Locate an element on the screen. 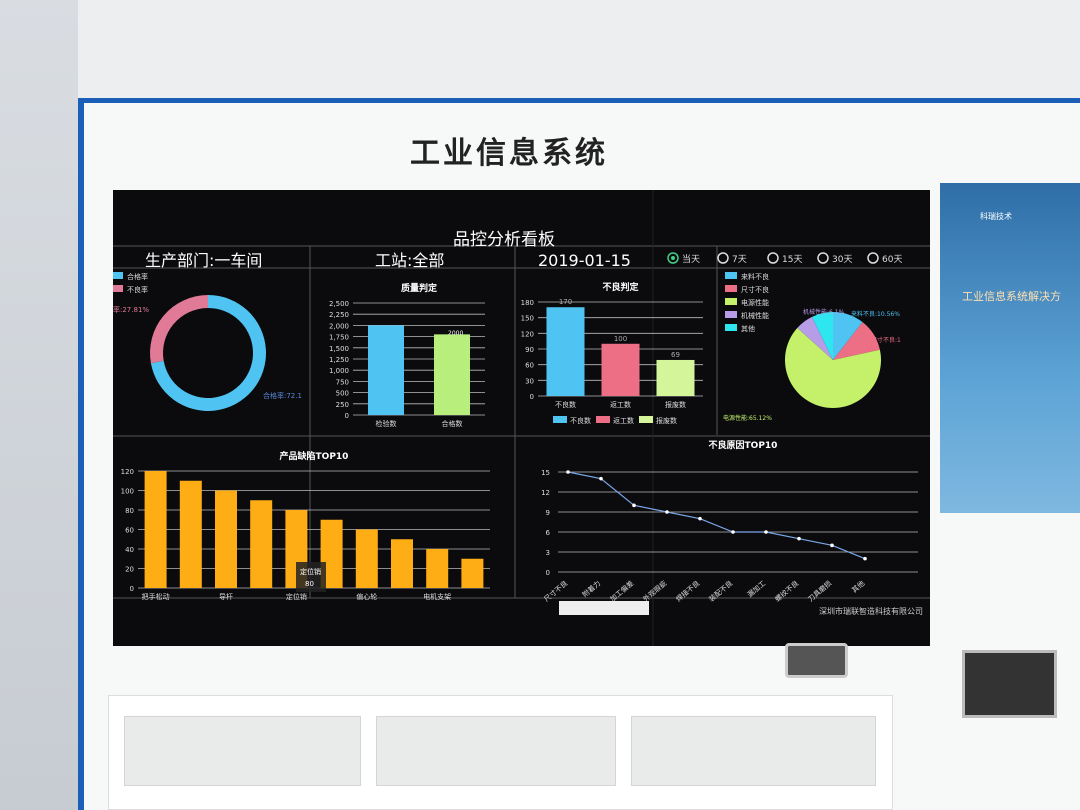 This screenshot has width=1080, height=810. y-tick-label: 80 is located at coordinates (129, 511).